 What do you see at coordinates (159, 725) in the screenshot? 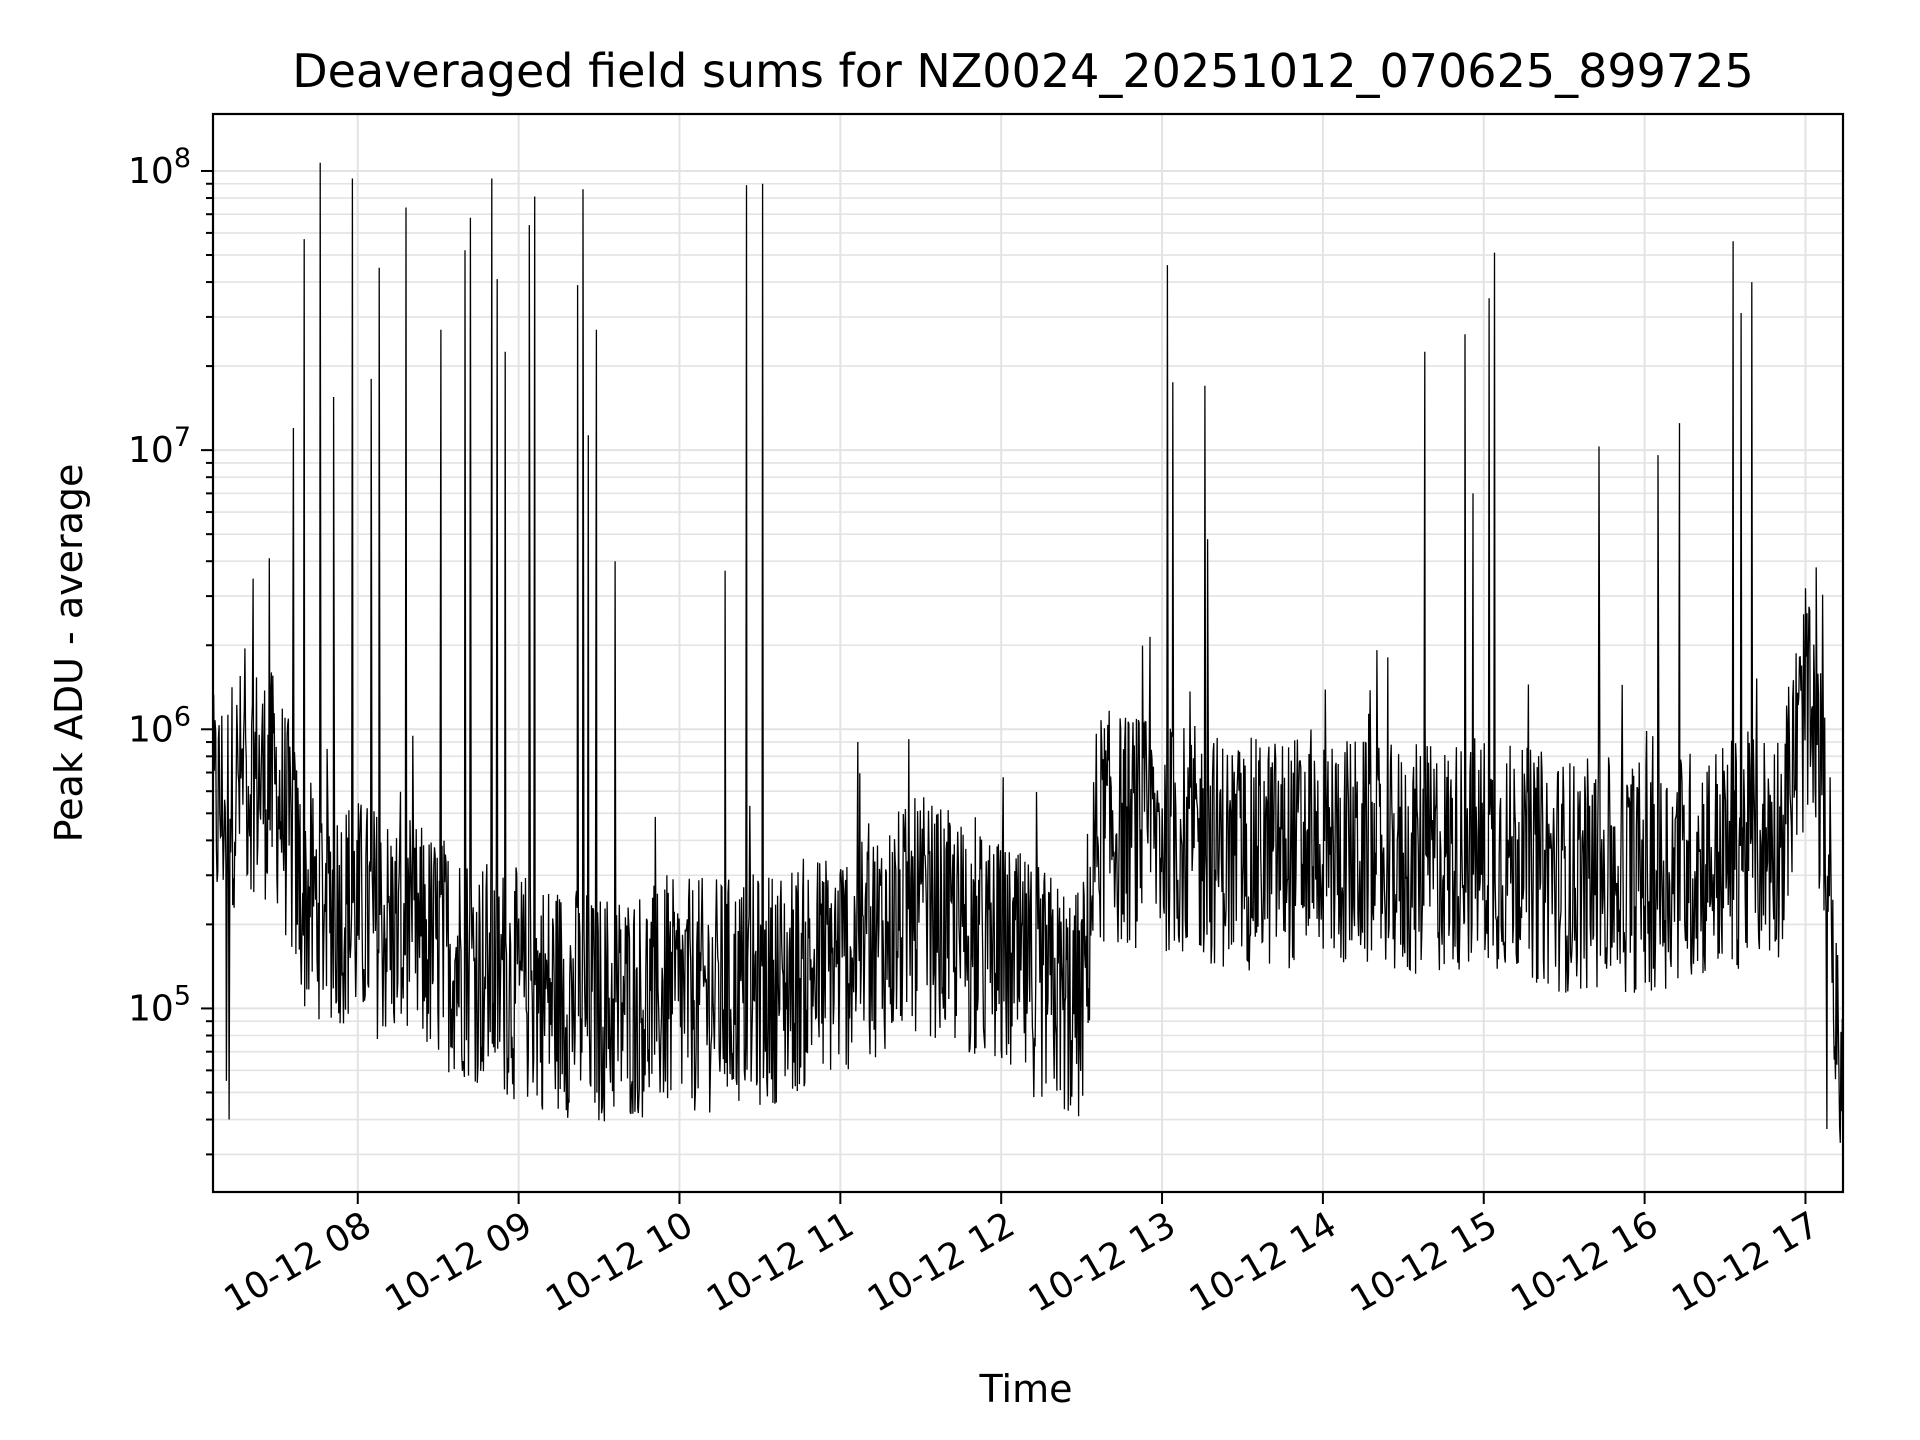
I see `y-tick-label: 10⁶` at bounding box center [159, 725].